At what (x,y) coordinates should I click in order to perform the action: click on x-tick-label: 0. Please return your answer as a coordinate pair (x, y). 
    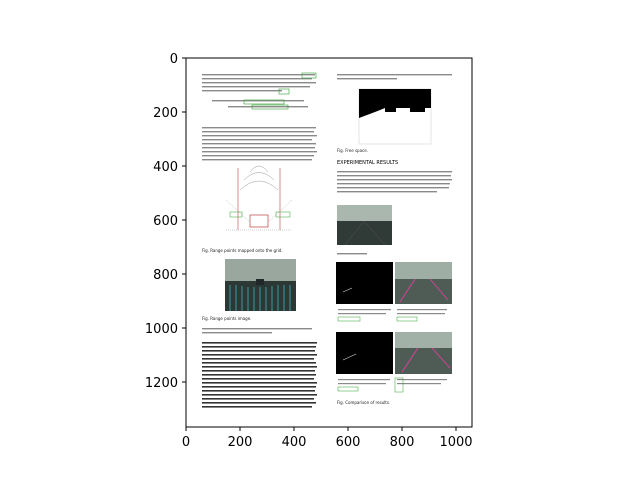
    Looking at the image, I should click on (186, 442).